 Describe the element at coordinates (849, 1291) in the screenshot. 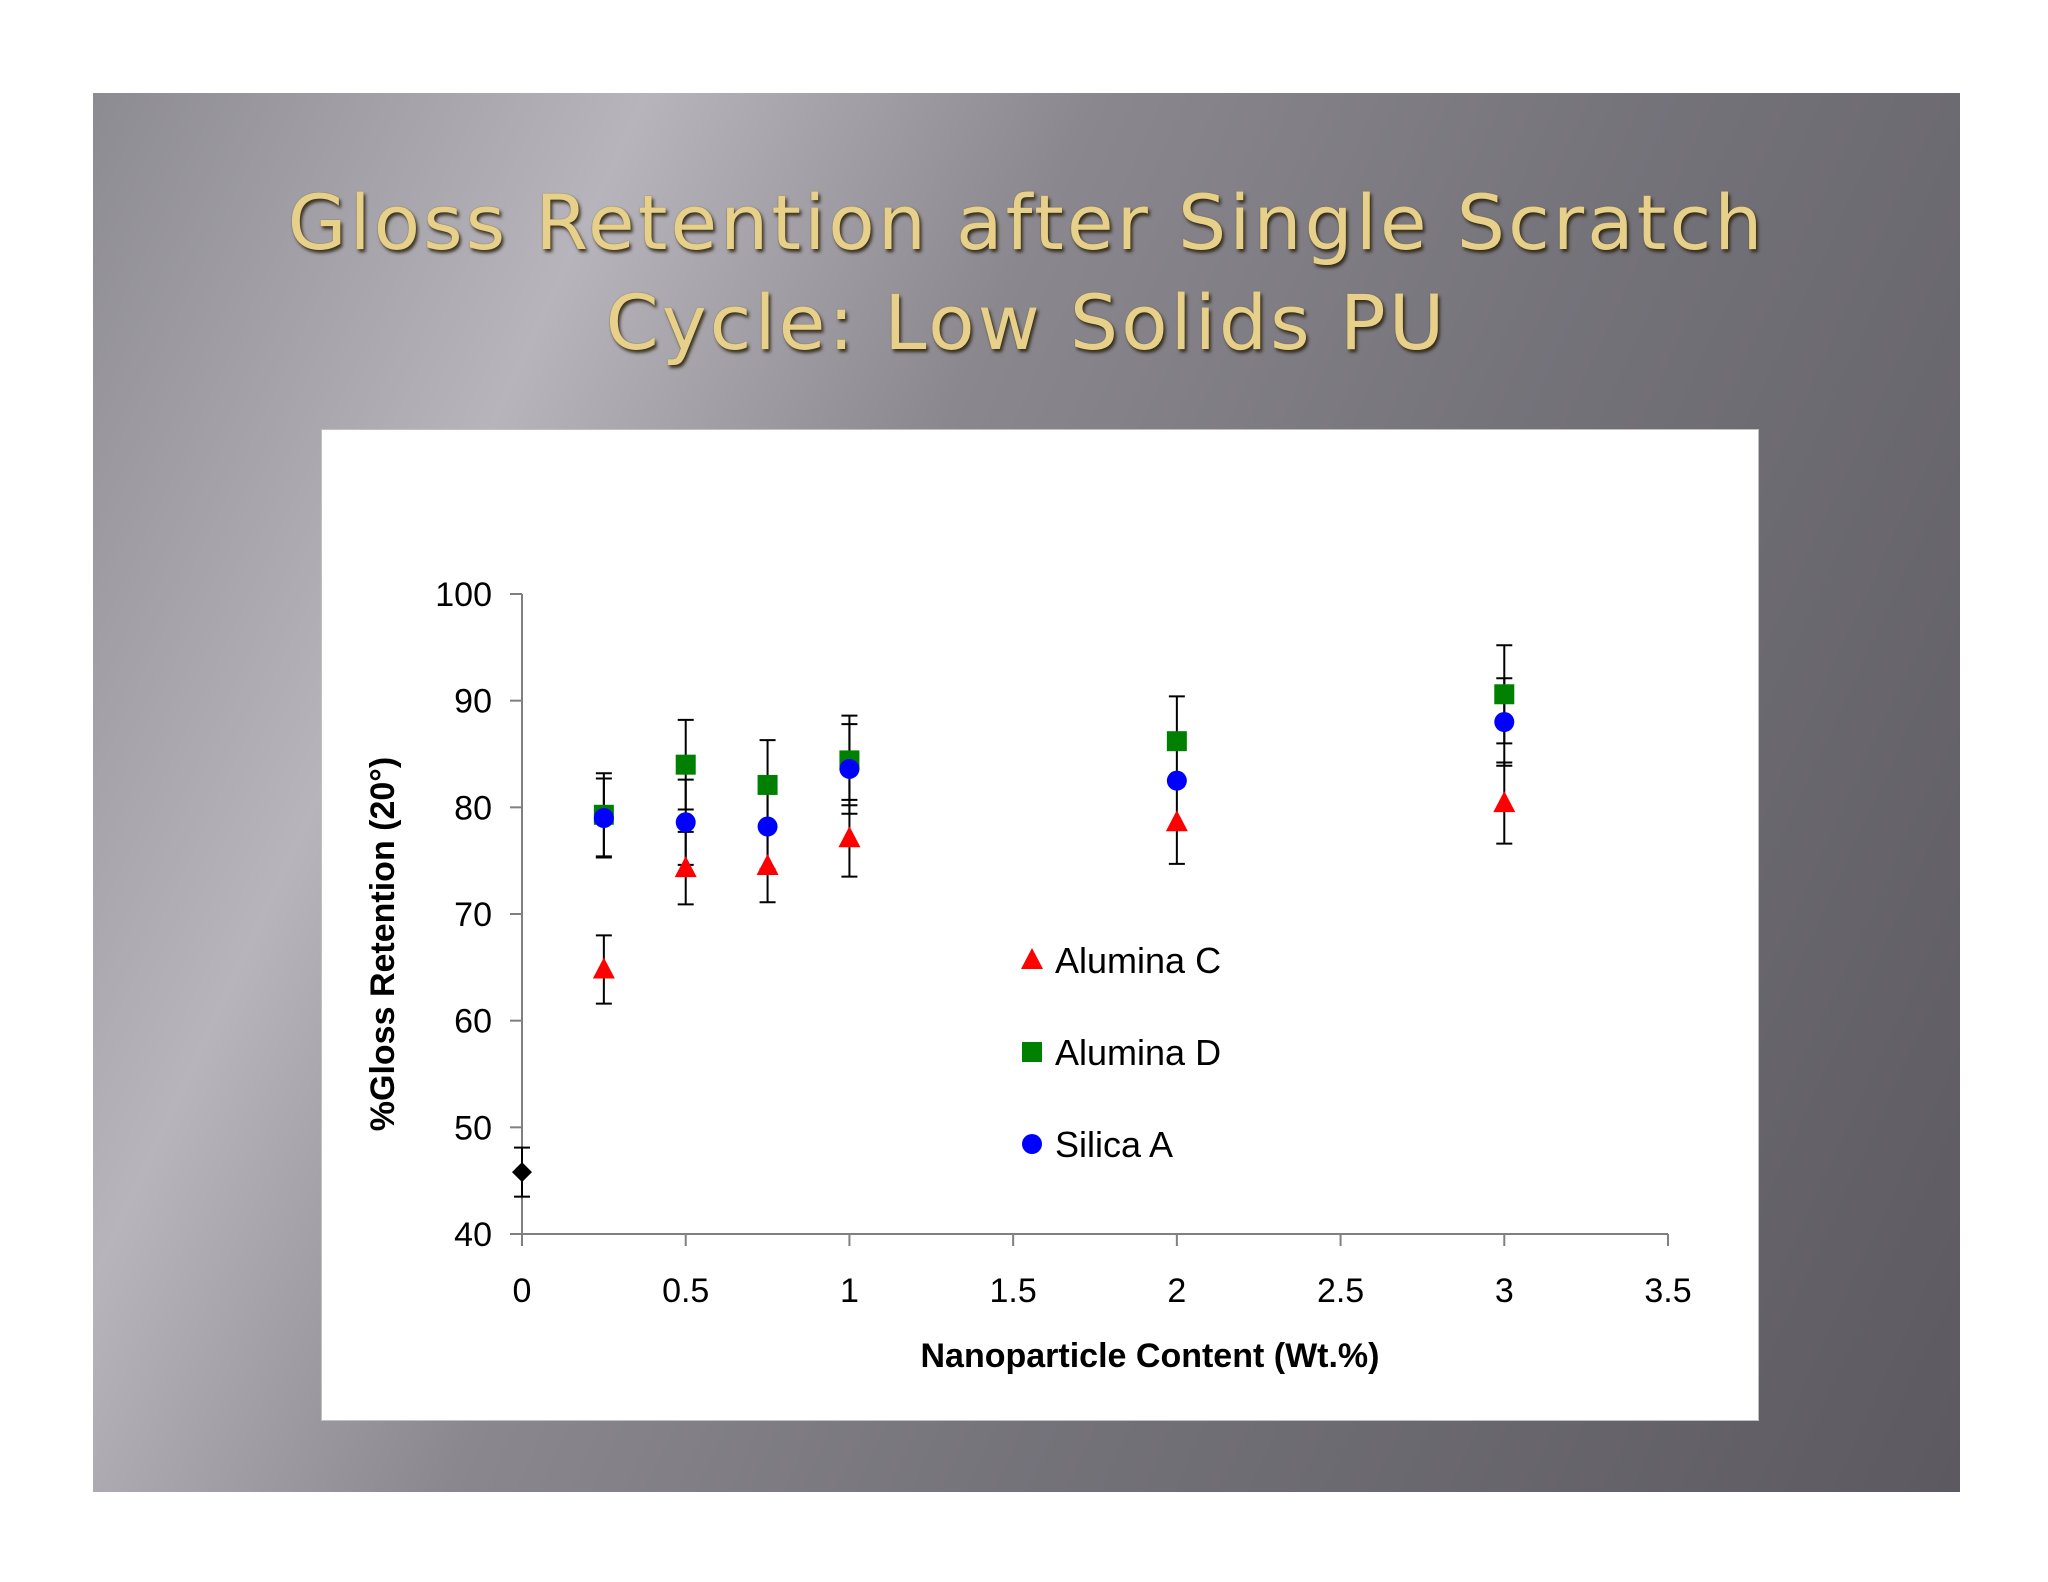

I see `x-tick-label: 1` at that location.